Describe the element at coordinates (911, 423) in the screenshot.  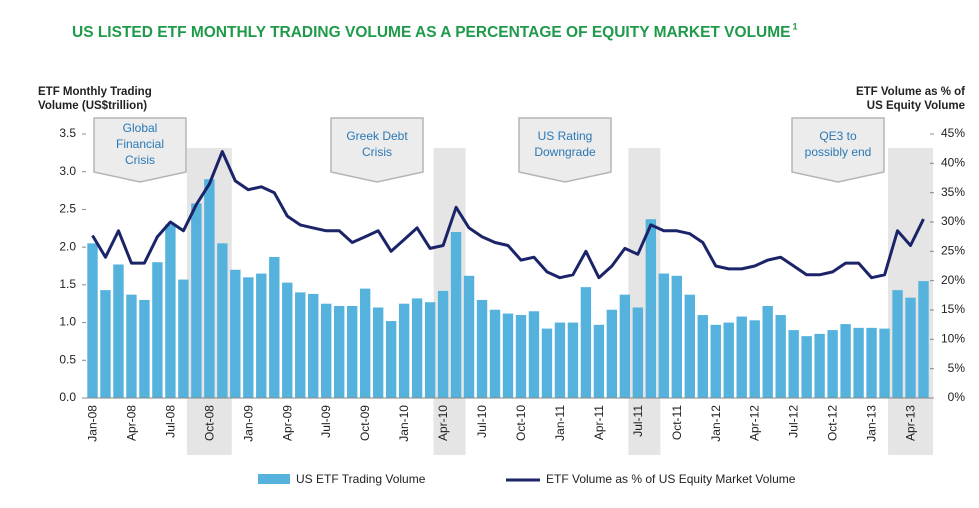
I see `x-tick-label: Apr-13` at that location.